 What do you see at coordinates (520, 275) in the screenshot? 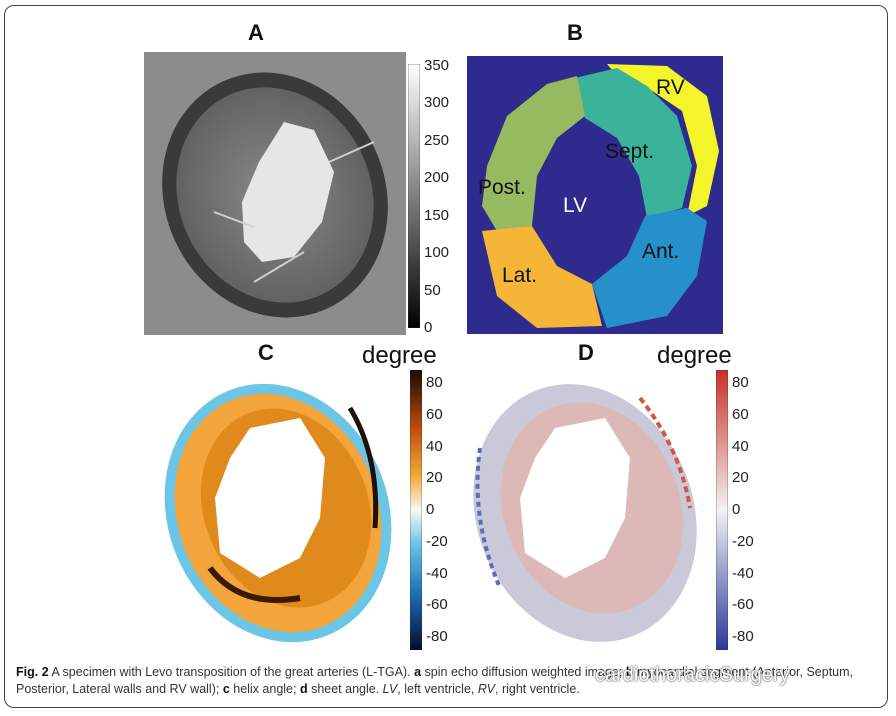
I see `segment-label-lat: Lat.` at bounding box center [520, 275].